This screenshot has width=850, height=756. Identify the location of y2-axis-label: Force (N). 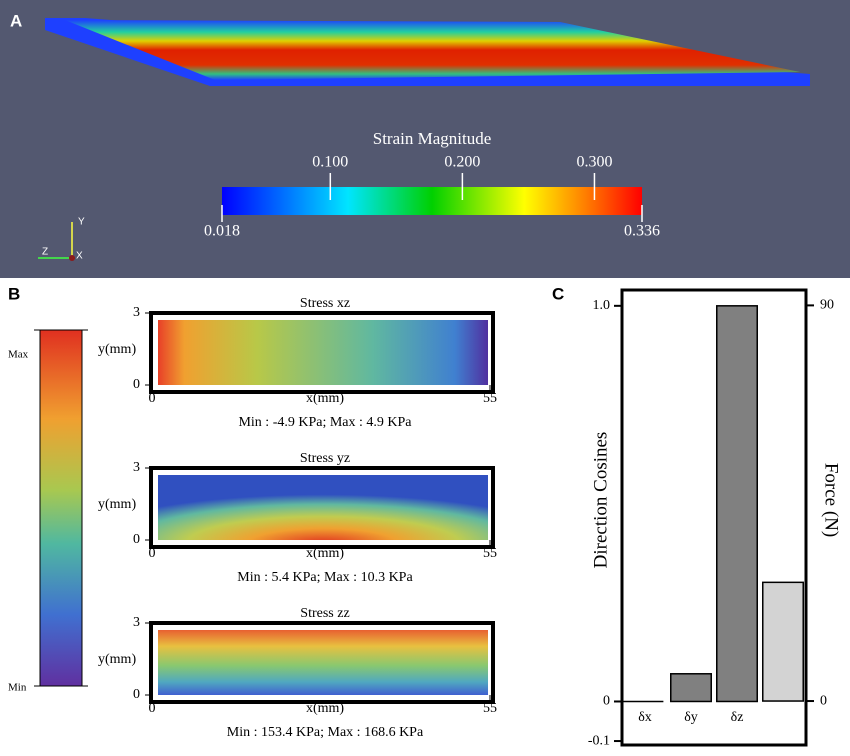
(831, 500).